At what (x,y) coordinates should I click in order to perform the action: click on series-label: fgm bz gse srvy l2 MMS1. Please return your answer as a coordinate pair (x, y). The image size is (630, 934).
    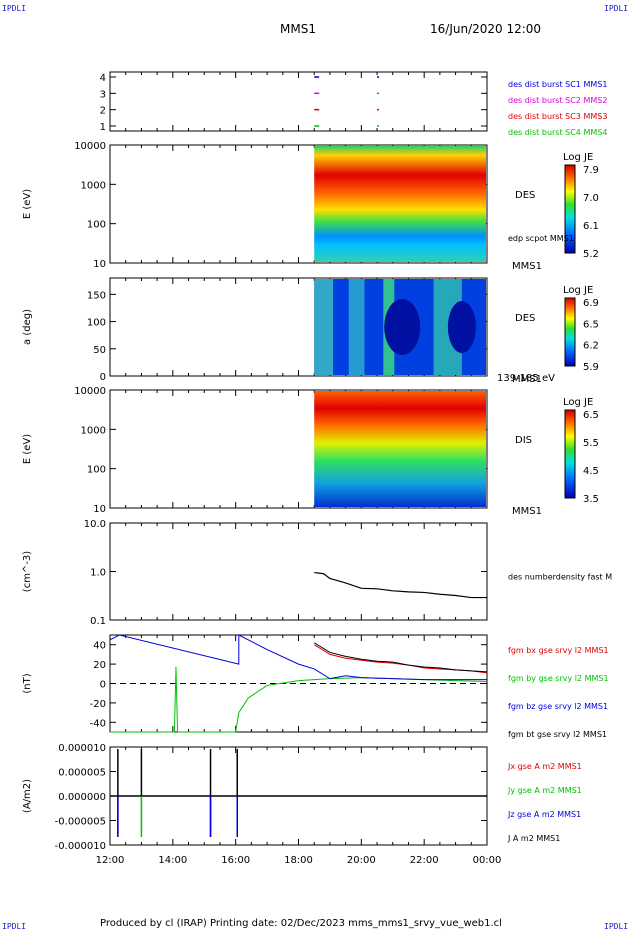
    Looking at the image, I should click on (558, 706).